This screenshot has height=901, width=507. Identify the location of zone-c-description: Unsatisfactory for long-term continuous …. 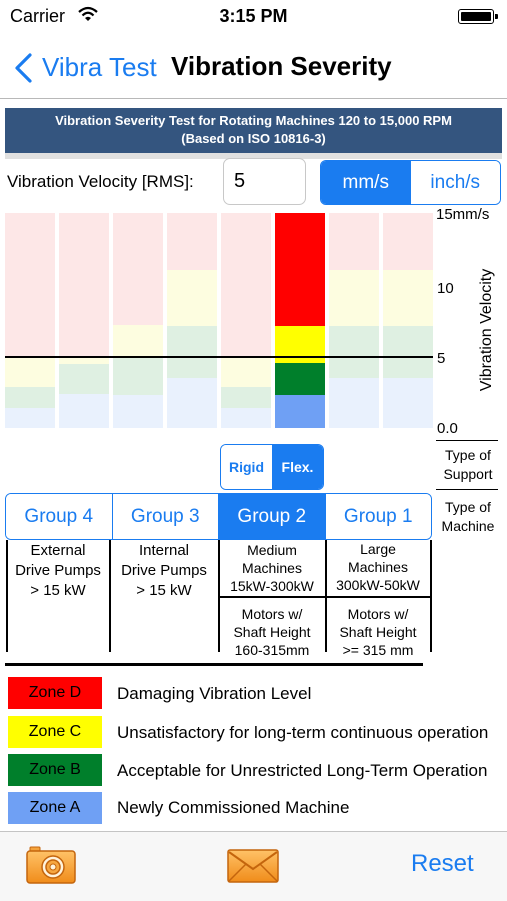
(303, 732).